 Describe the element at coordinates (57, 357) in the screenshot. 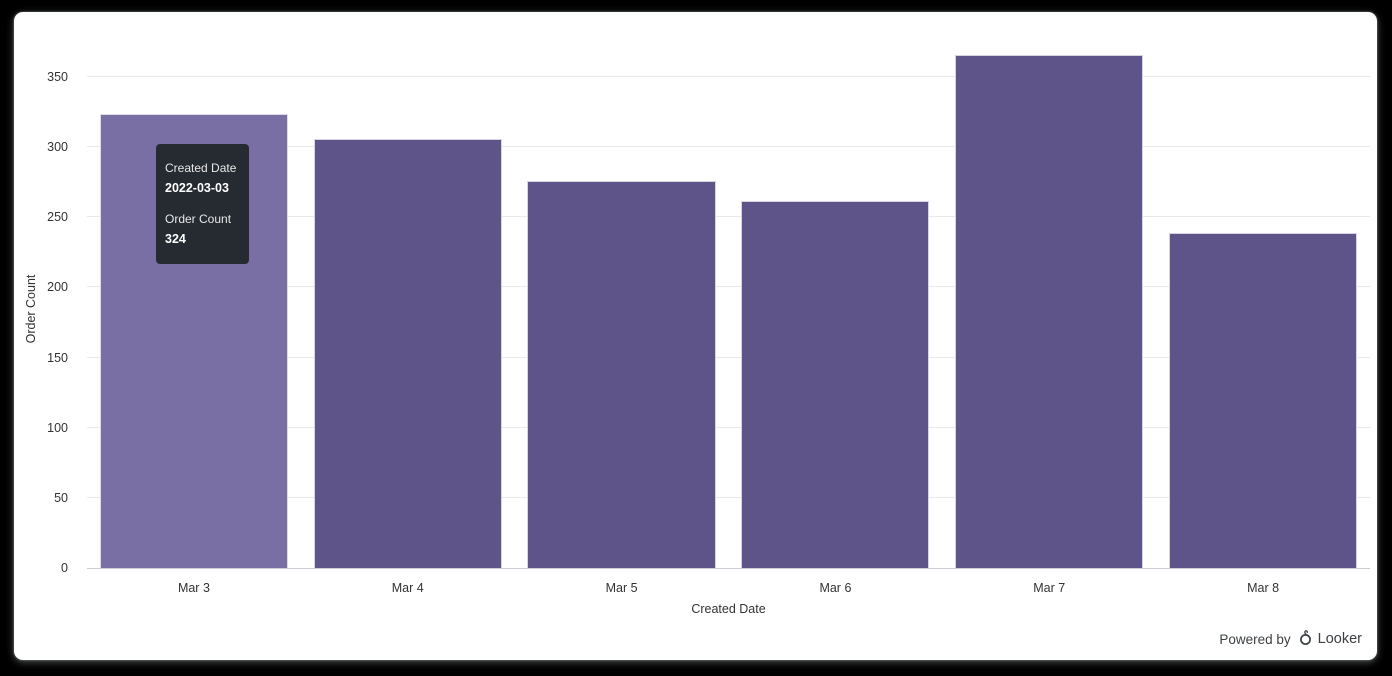

I see `y-tick-label: 150` at that location.